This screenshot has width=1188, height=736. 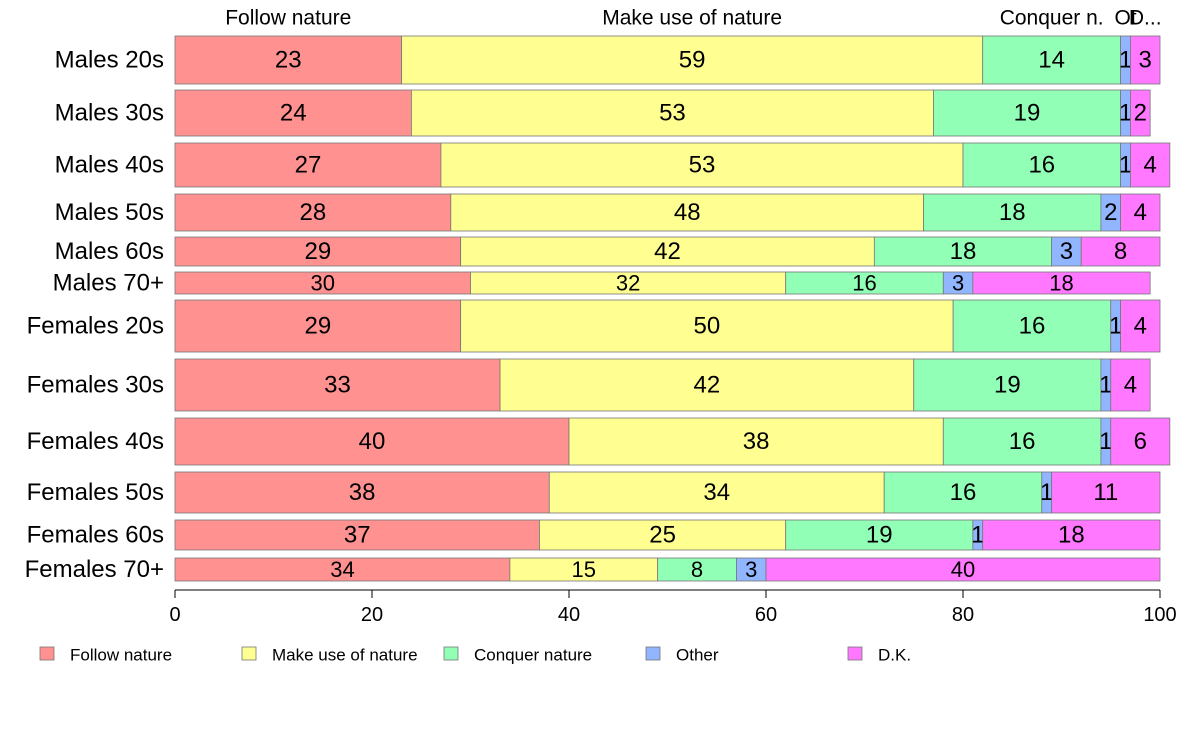 What do you see at coordinates (584, 569) in the screenshot?
I see `bar-value-label: 15` at bounding box center [584, 569].